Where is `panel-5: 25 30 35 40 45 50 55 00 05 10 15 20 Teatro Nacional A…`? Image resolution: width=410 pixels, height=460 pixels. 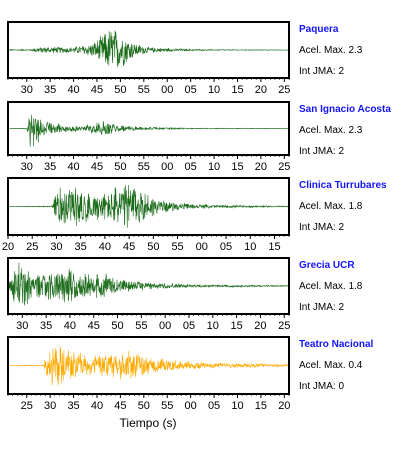
panel-5: 25 30 35 40 45 50 55 00 05 10 15 20 Teatro Nacional A… is located at coordinates (190, 374).